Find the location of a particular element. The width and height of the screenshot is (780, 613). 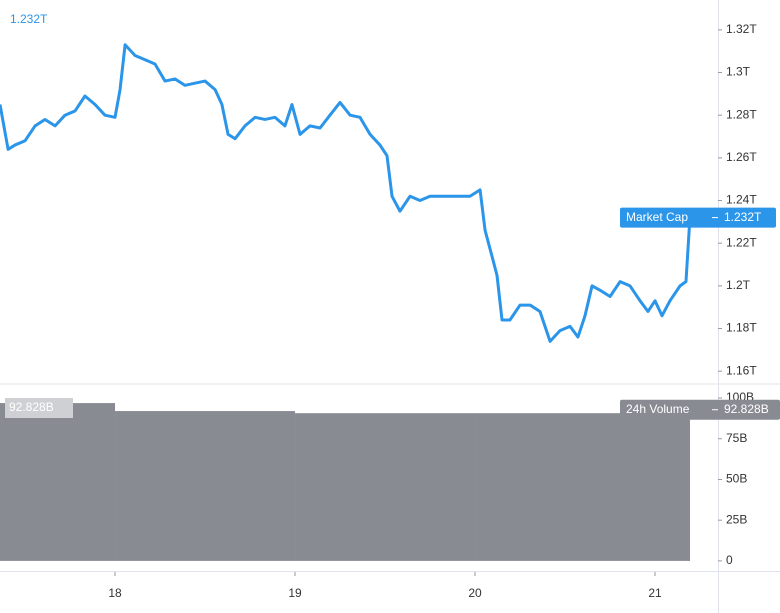

series-name: Market Cap is located at coordinates (657, 217).